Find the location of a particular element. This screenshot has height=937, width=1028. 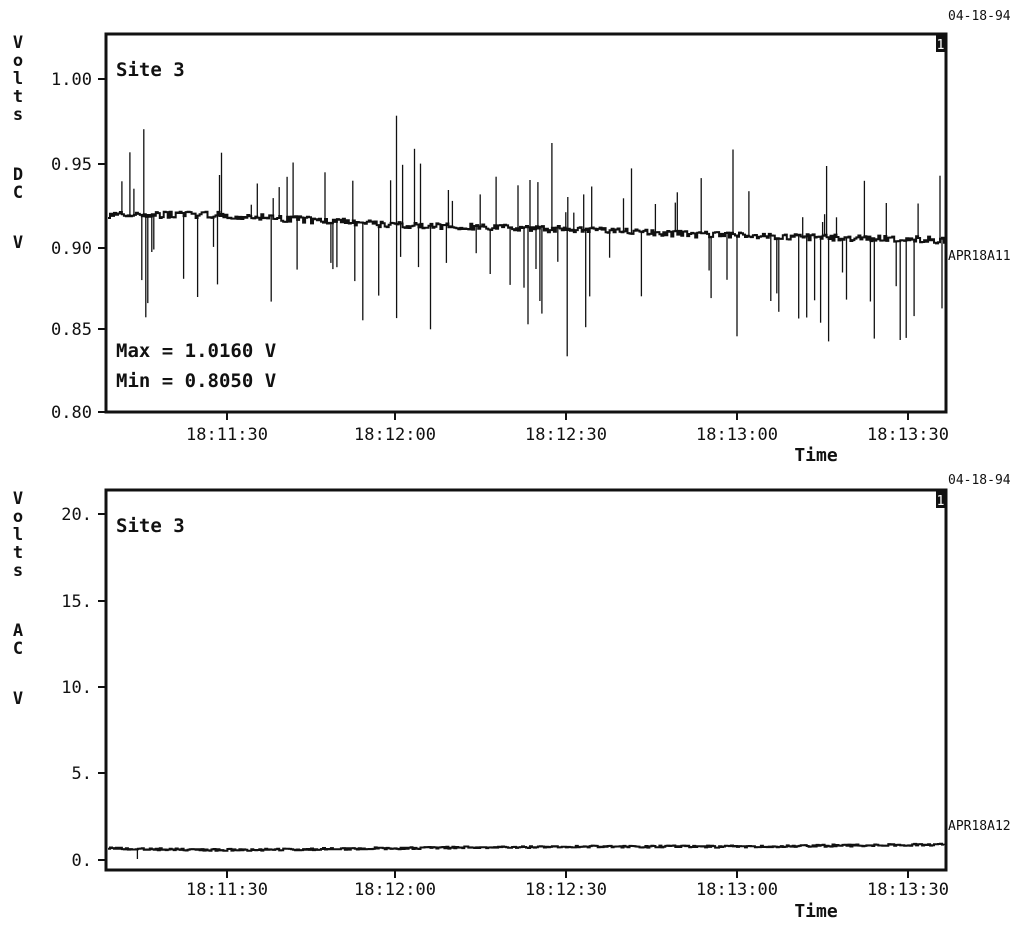

dc-y-ticks: 1.00 0.95 0.90 0.85 0.80 is located at coordinates (78, 246).